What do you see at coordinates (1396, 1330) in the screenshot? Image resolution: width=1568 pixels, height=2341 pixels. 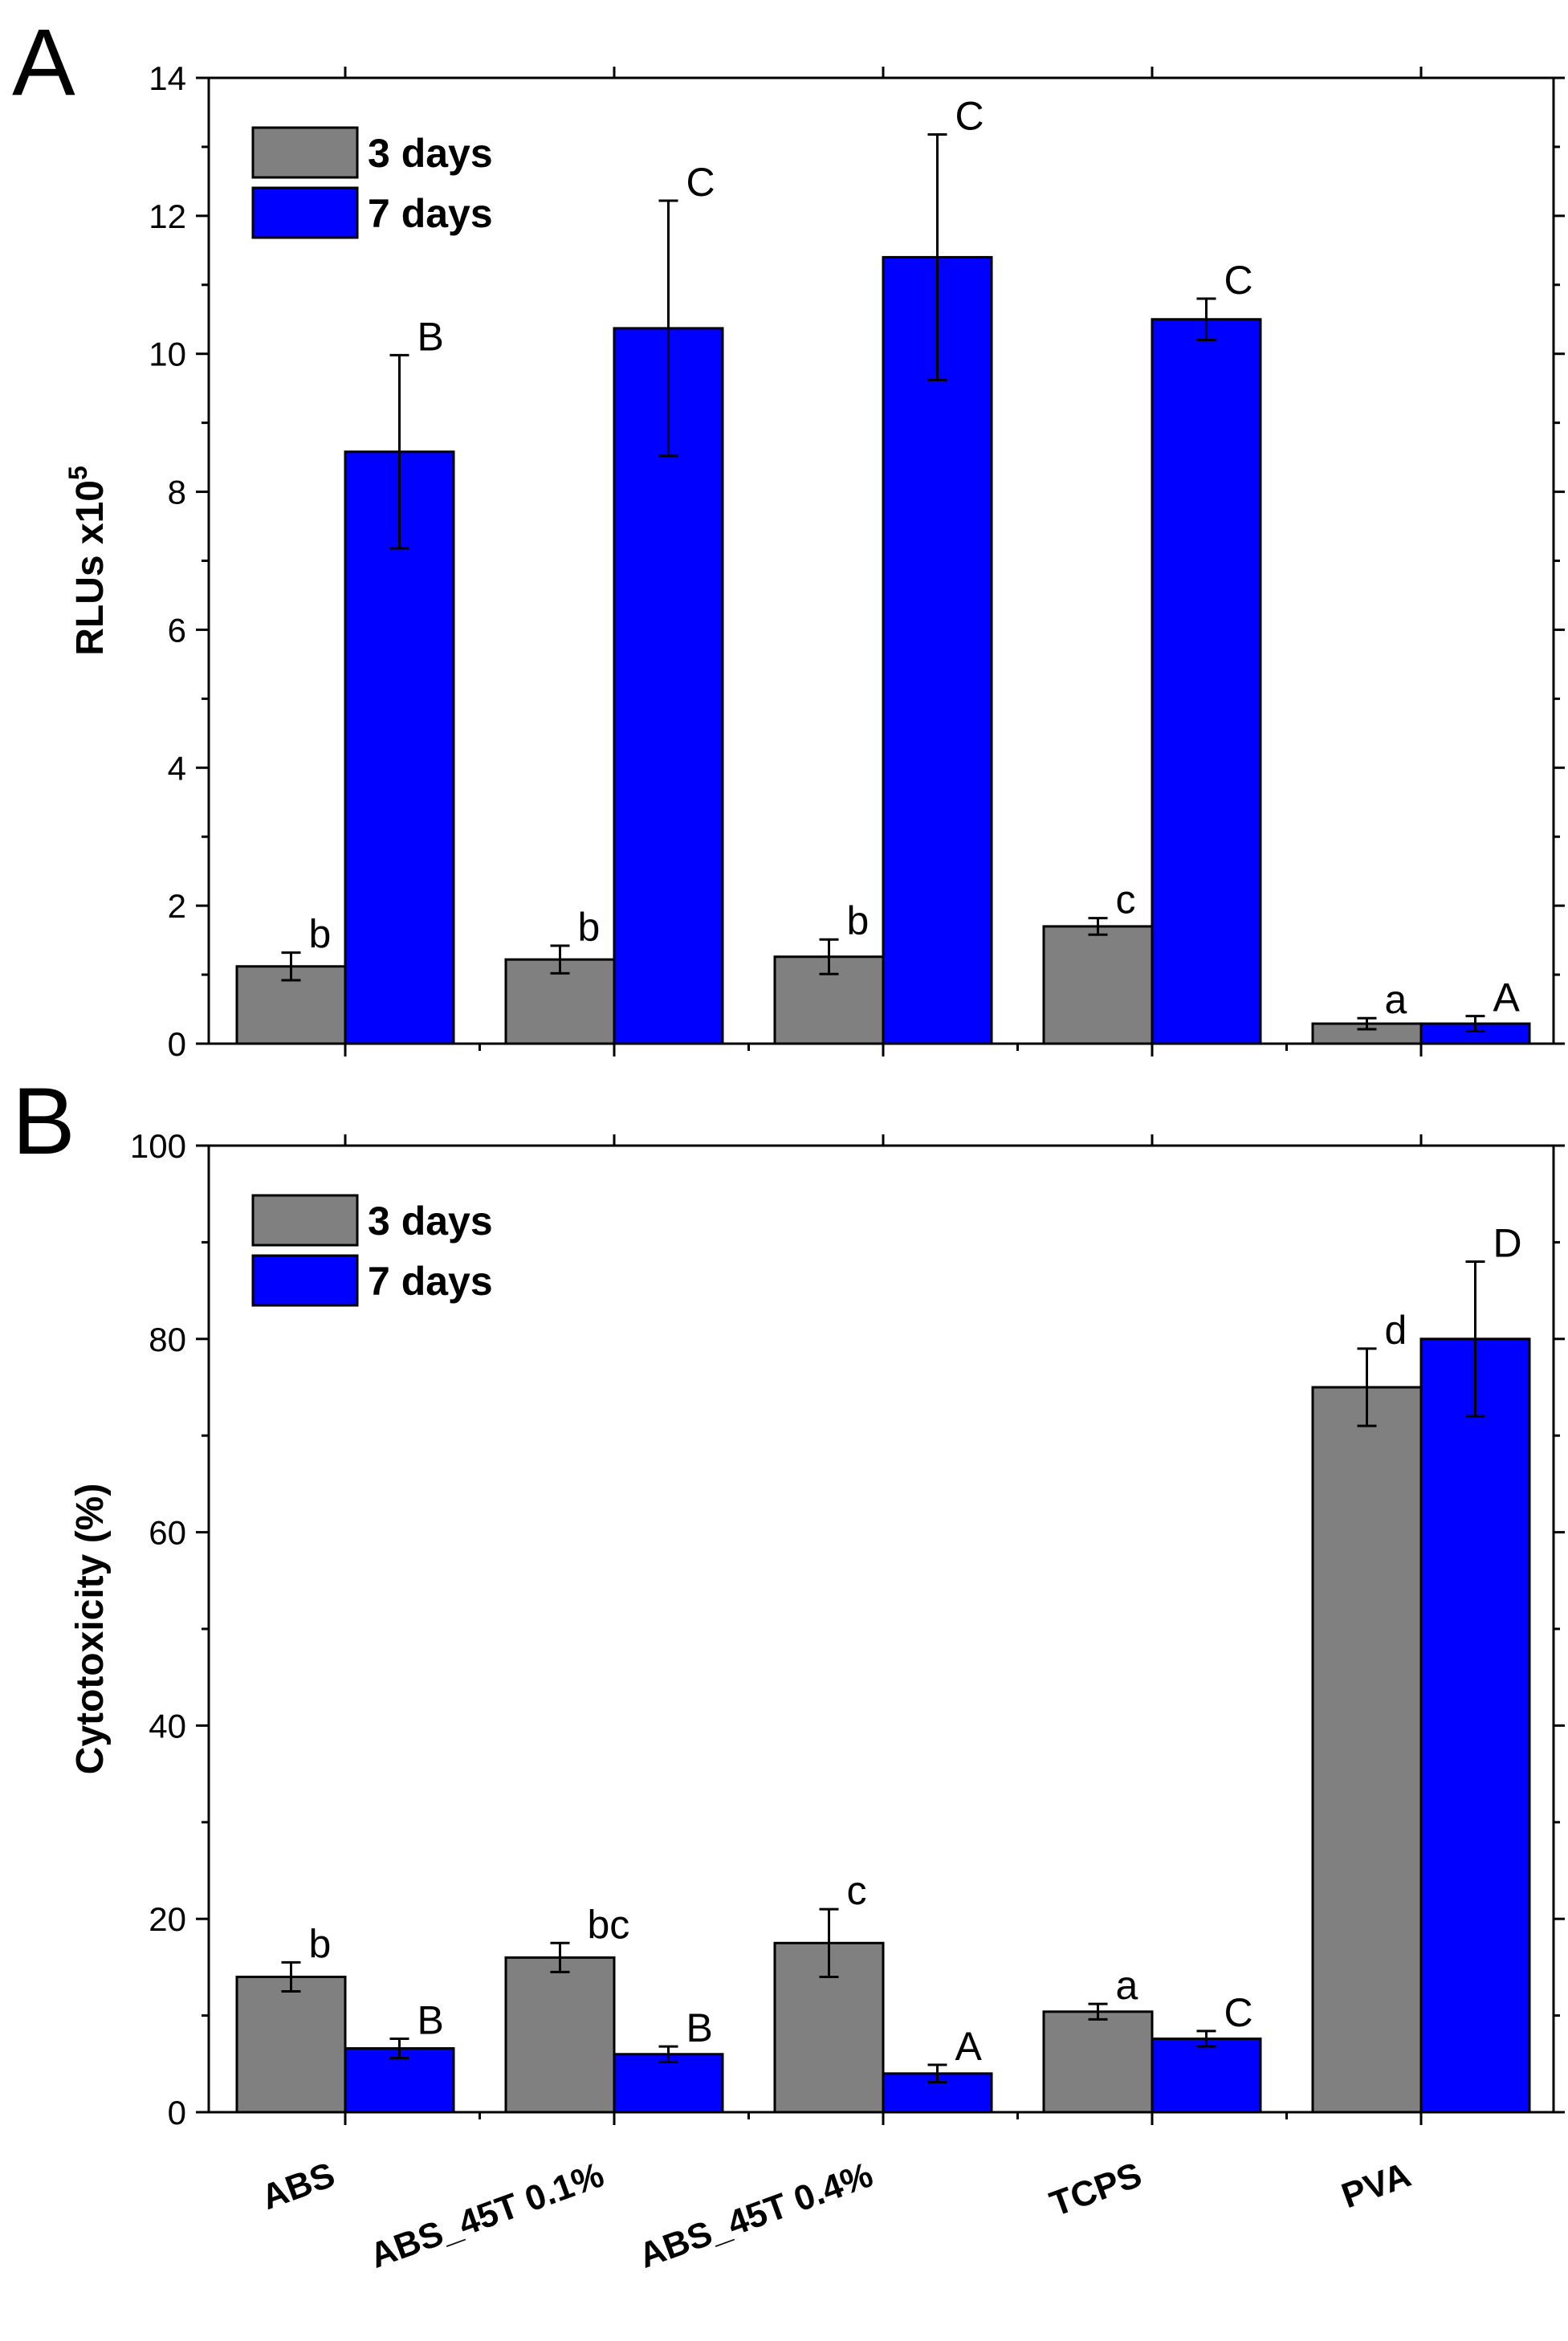 I see `panel-b-significance-letter: d` at bounding box center [1396, 1330].